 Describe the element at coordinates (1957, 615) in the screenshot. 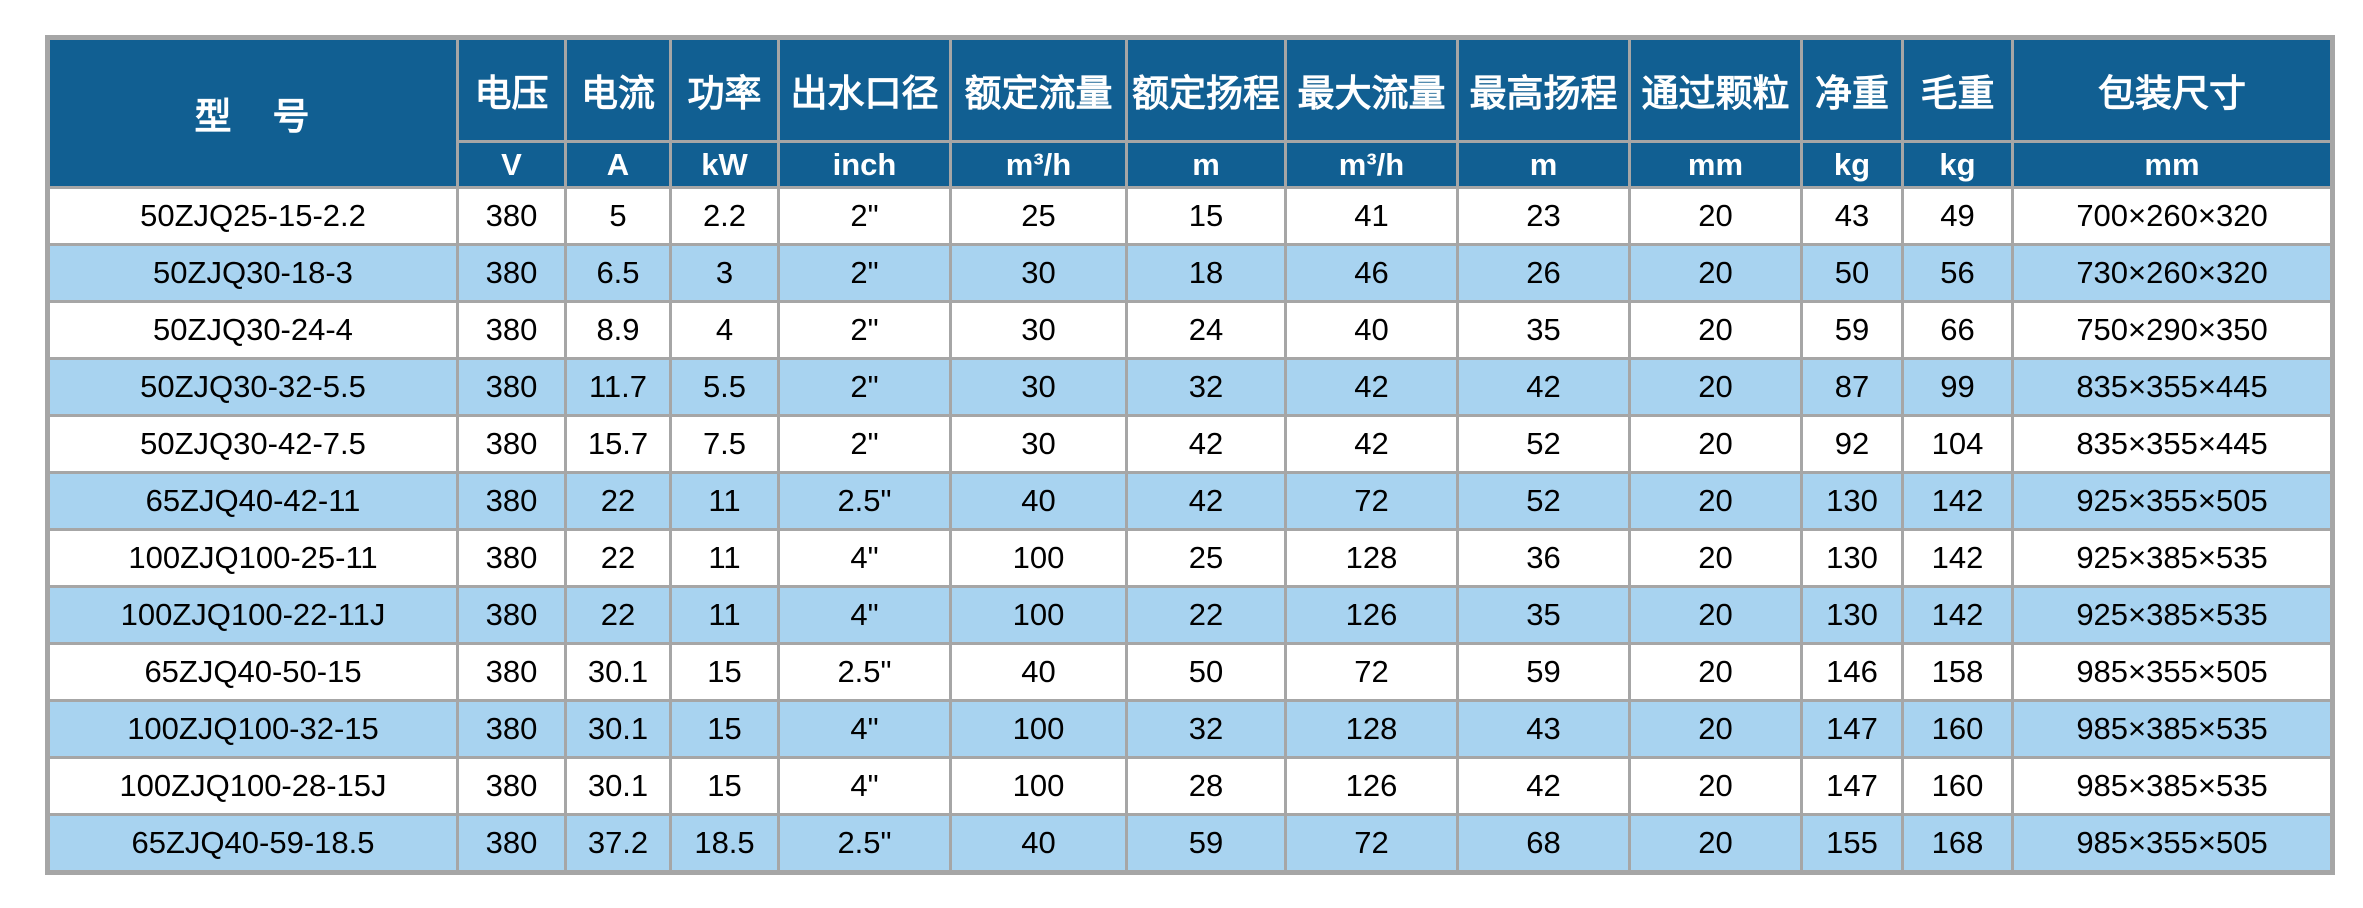

I see `value-cell: 142` at that location.